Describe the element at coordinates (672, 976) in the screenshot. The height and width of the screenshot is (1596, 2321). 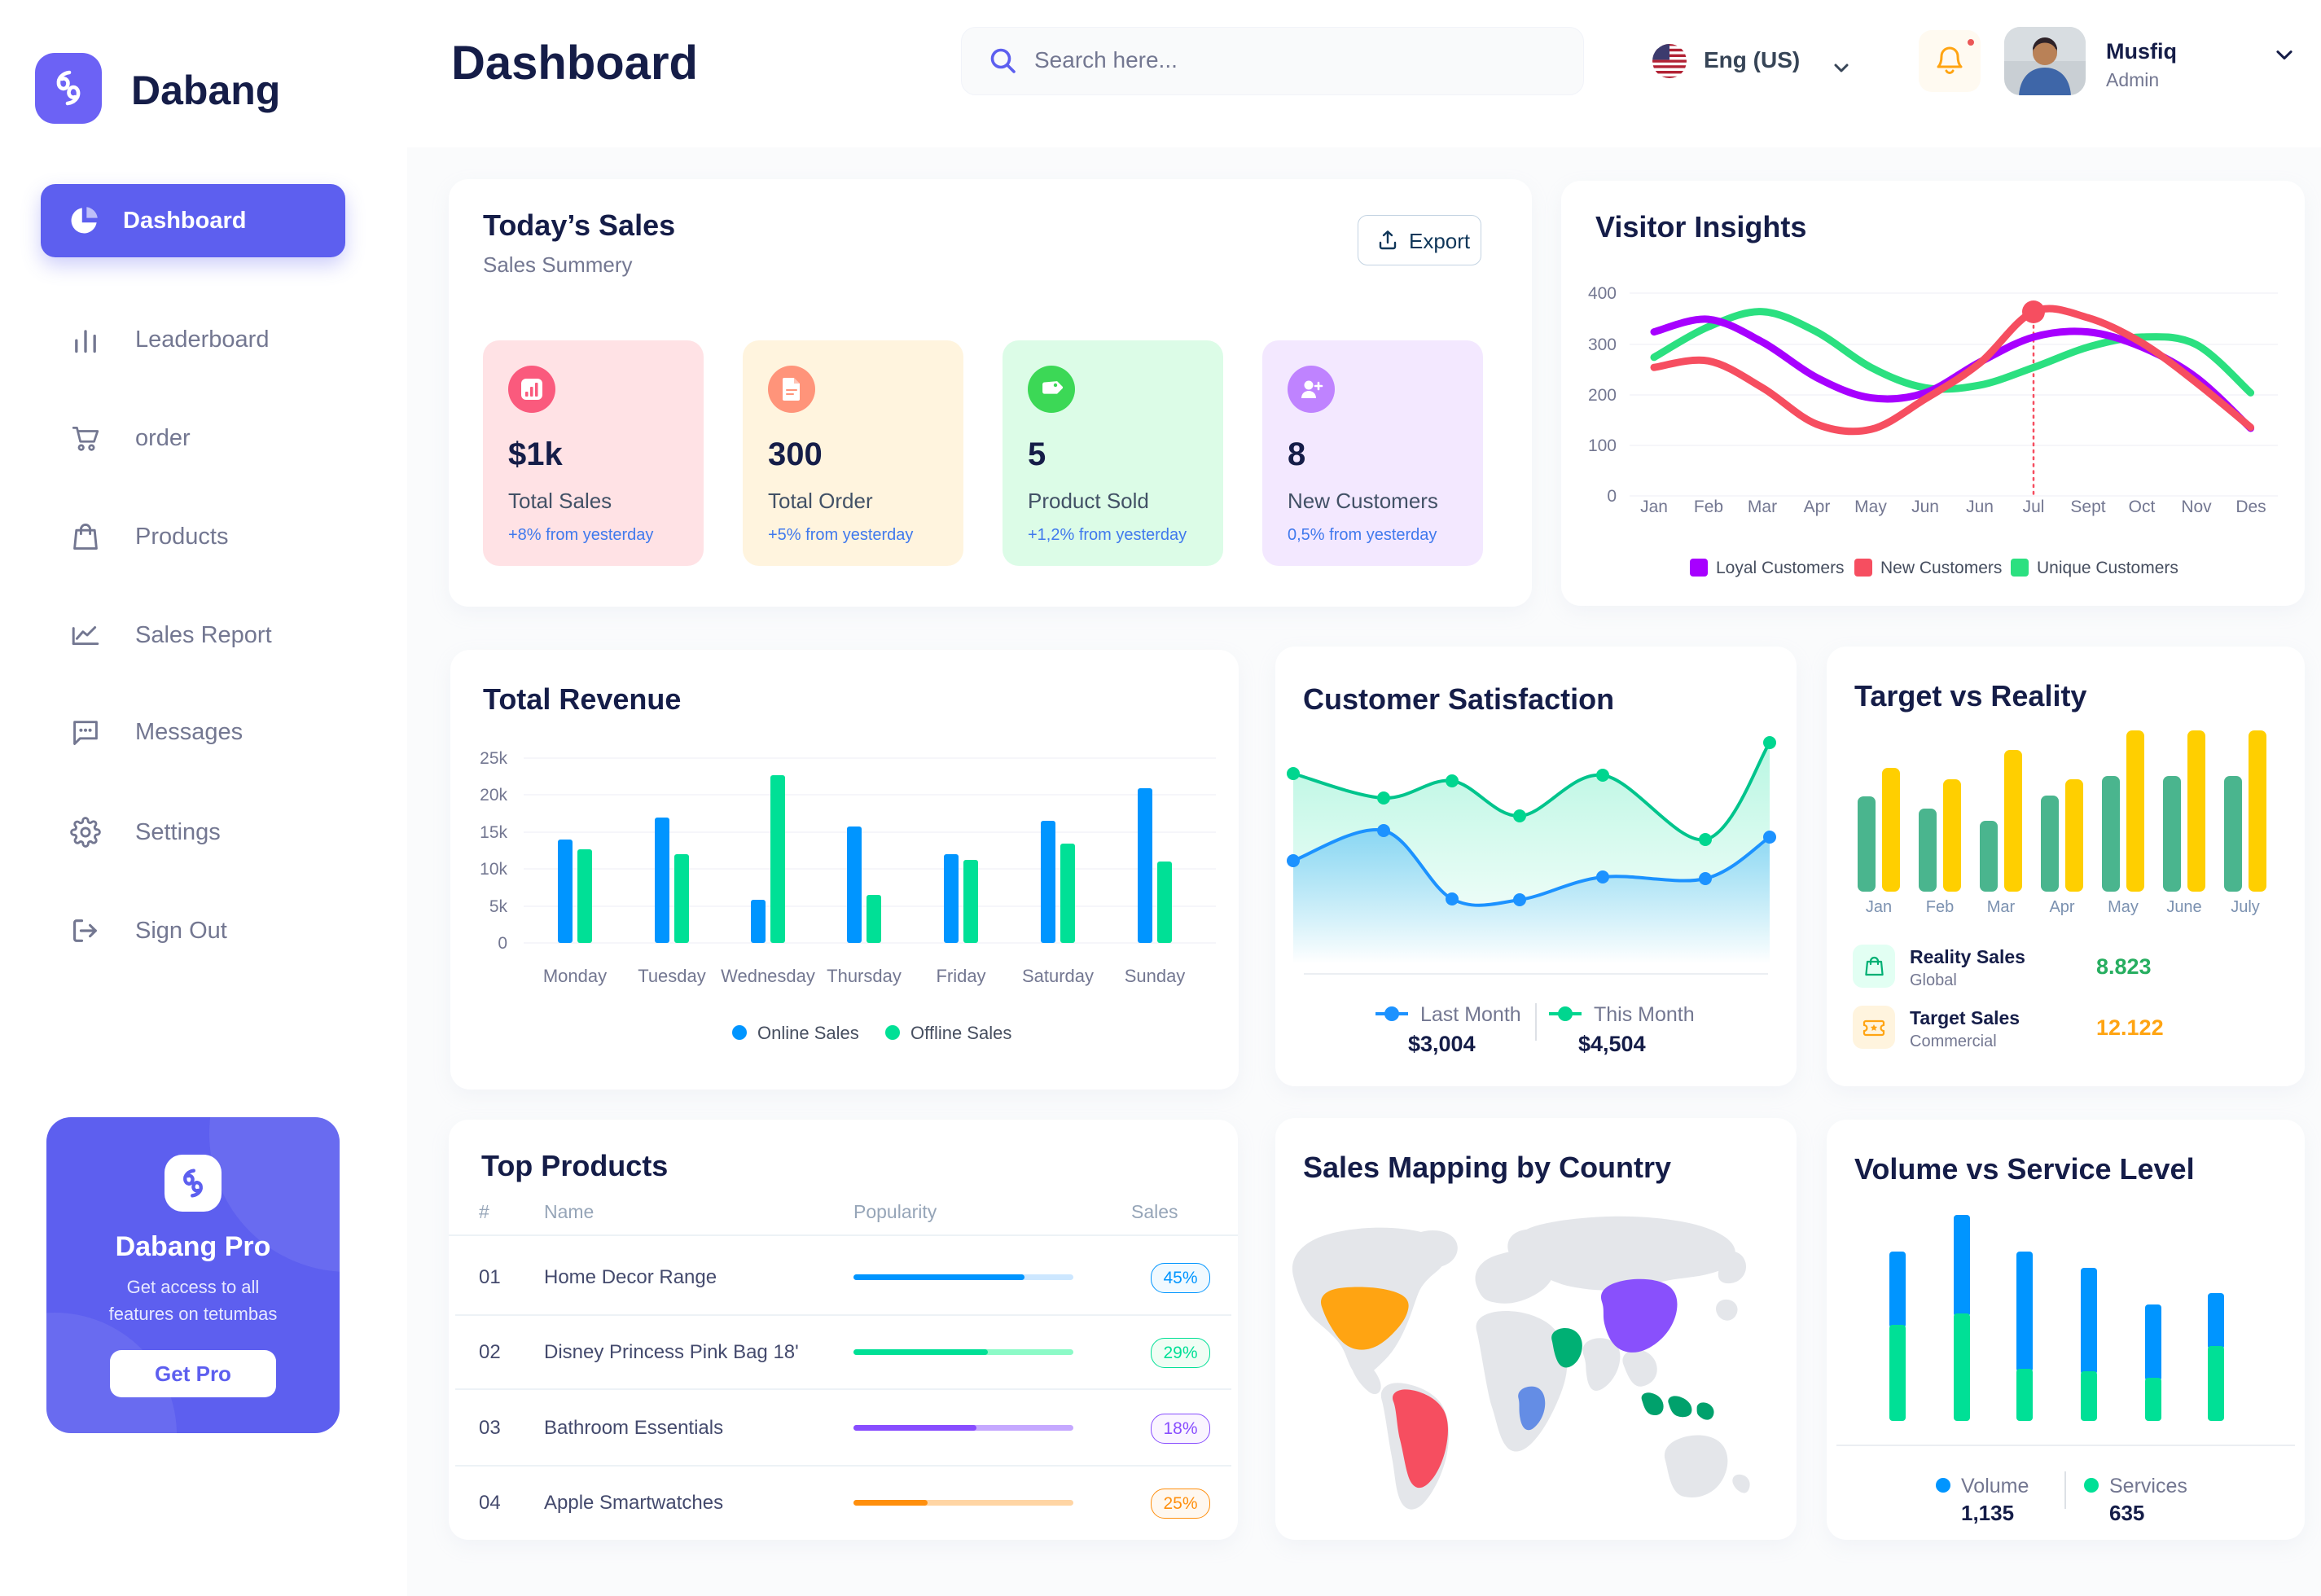
I see `svg-text: Tuesday` at that location.